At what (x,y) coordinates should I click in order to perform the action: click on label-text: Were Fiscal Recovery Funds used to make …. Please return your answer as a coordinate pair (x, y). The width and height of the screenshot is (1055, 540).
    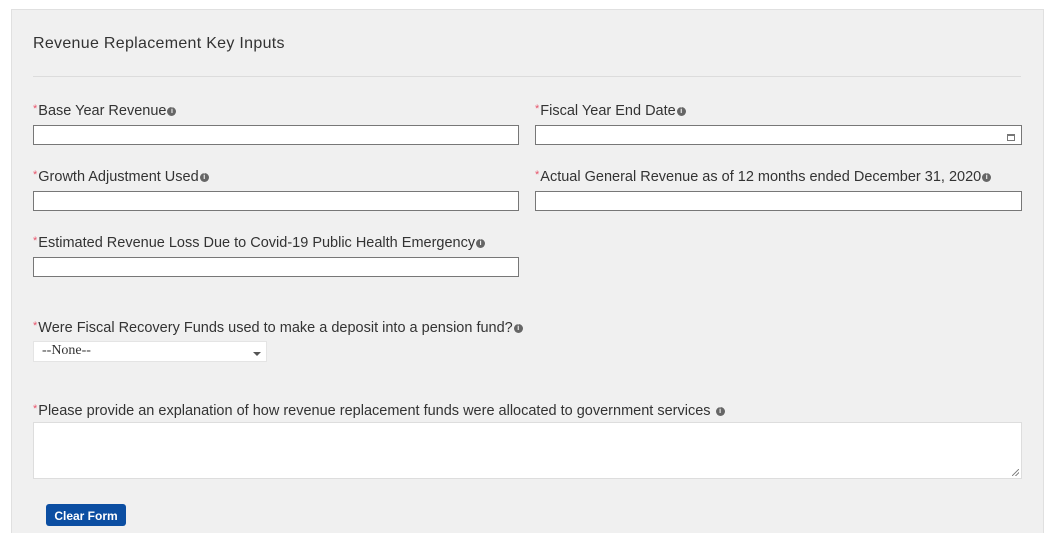
    Looking at the image, I should click on (275, 328).